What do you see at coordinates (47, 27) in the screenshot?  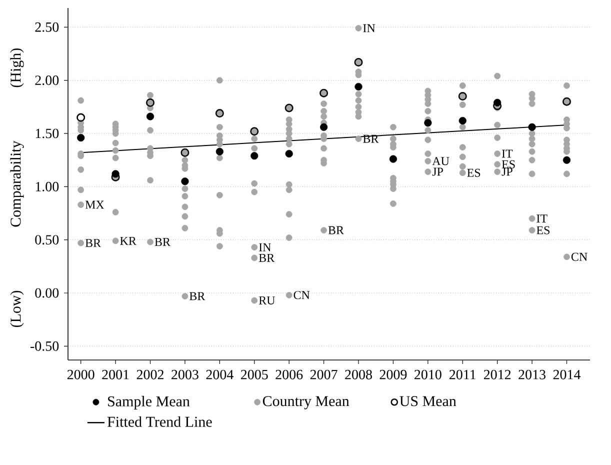 I see `y-tick-label: 2.50` at bounding box center [47, 27].